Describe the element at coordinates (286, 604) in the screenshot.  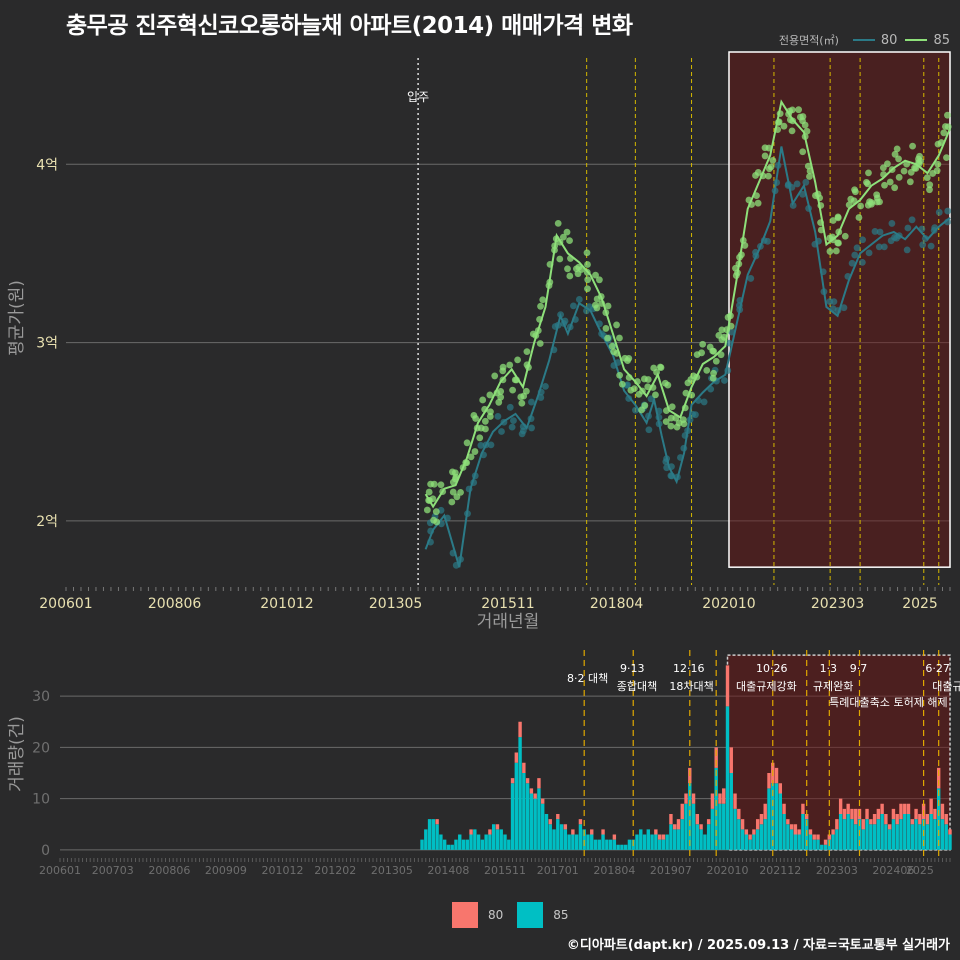
I see `price-x-tick-label: 201012` at that location.